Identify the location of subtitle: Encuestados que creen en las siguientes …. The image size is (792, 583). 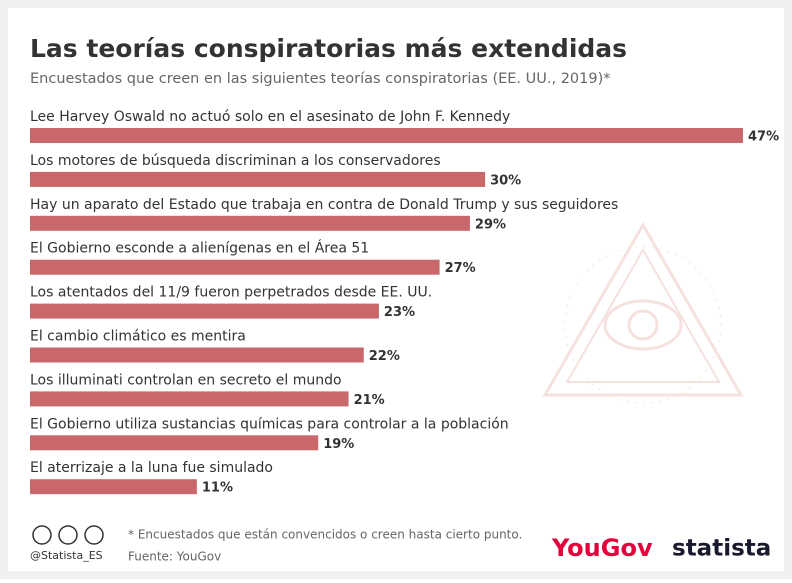
(320, 79).